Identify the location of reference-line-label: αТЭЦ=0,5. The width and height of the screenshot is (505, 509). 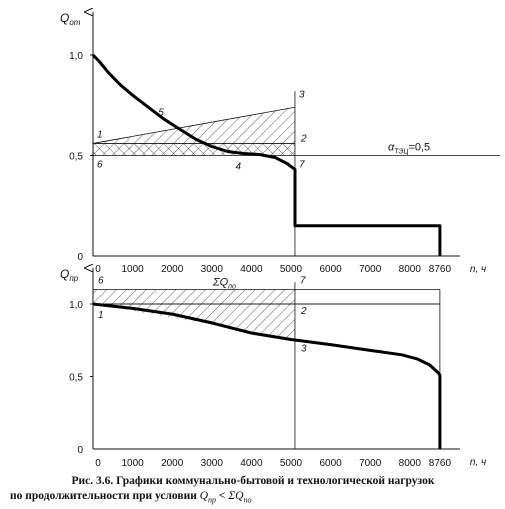
(409, 149).